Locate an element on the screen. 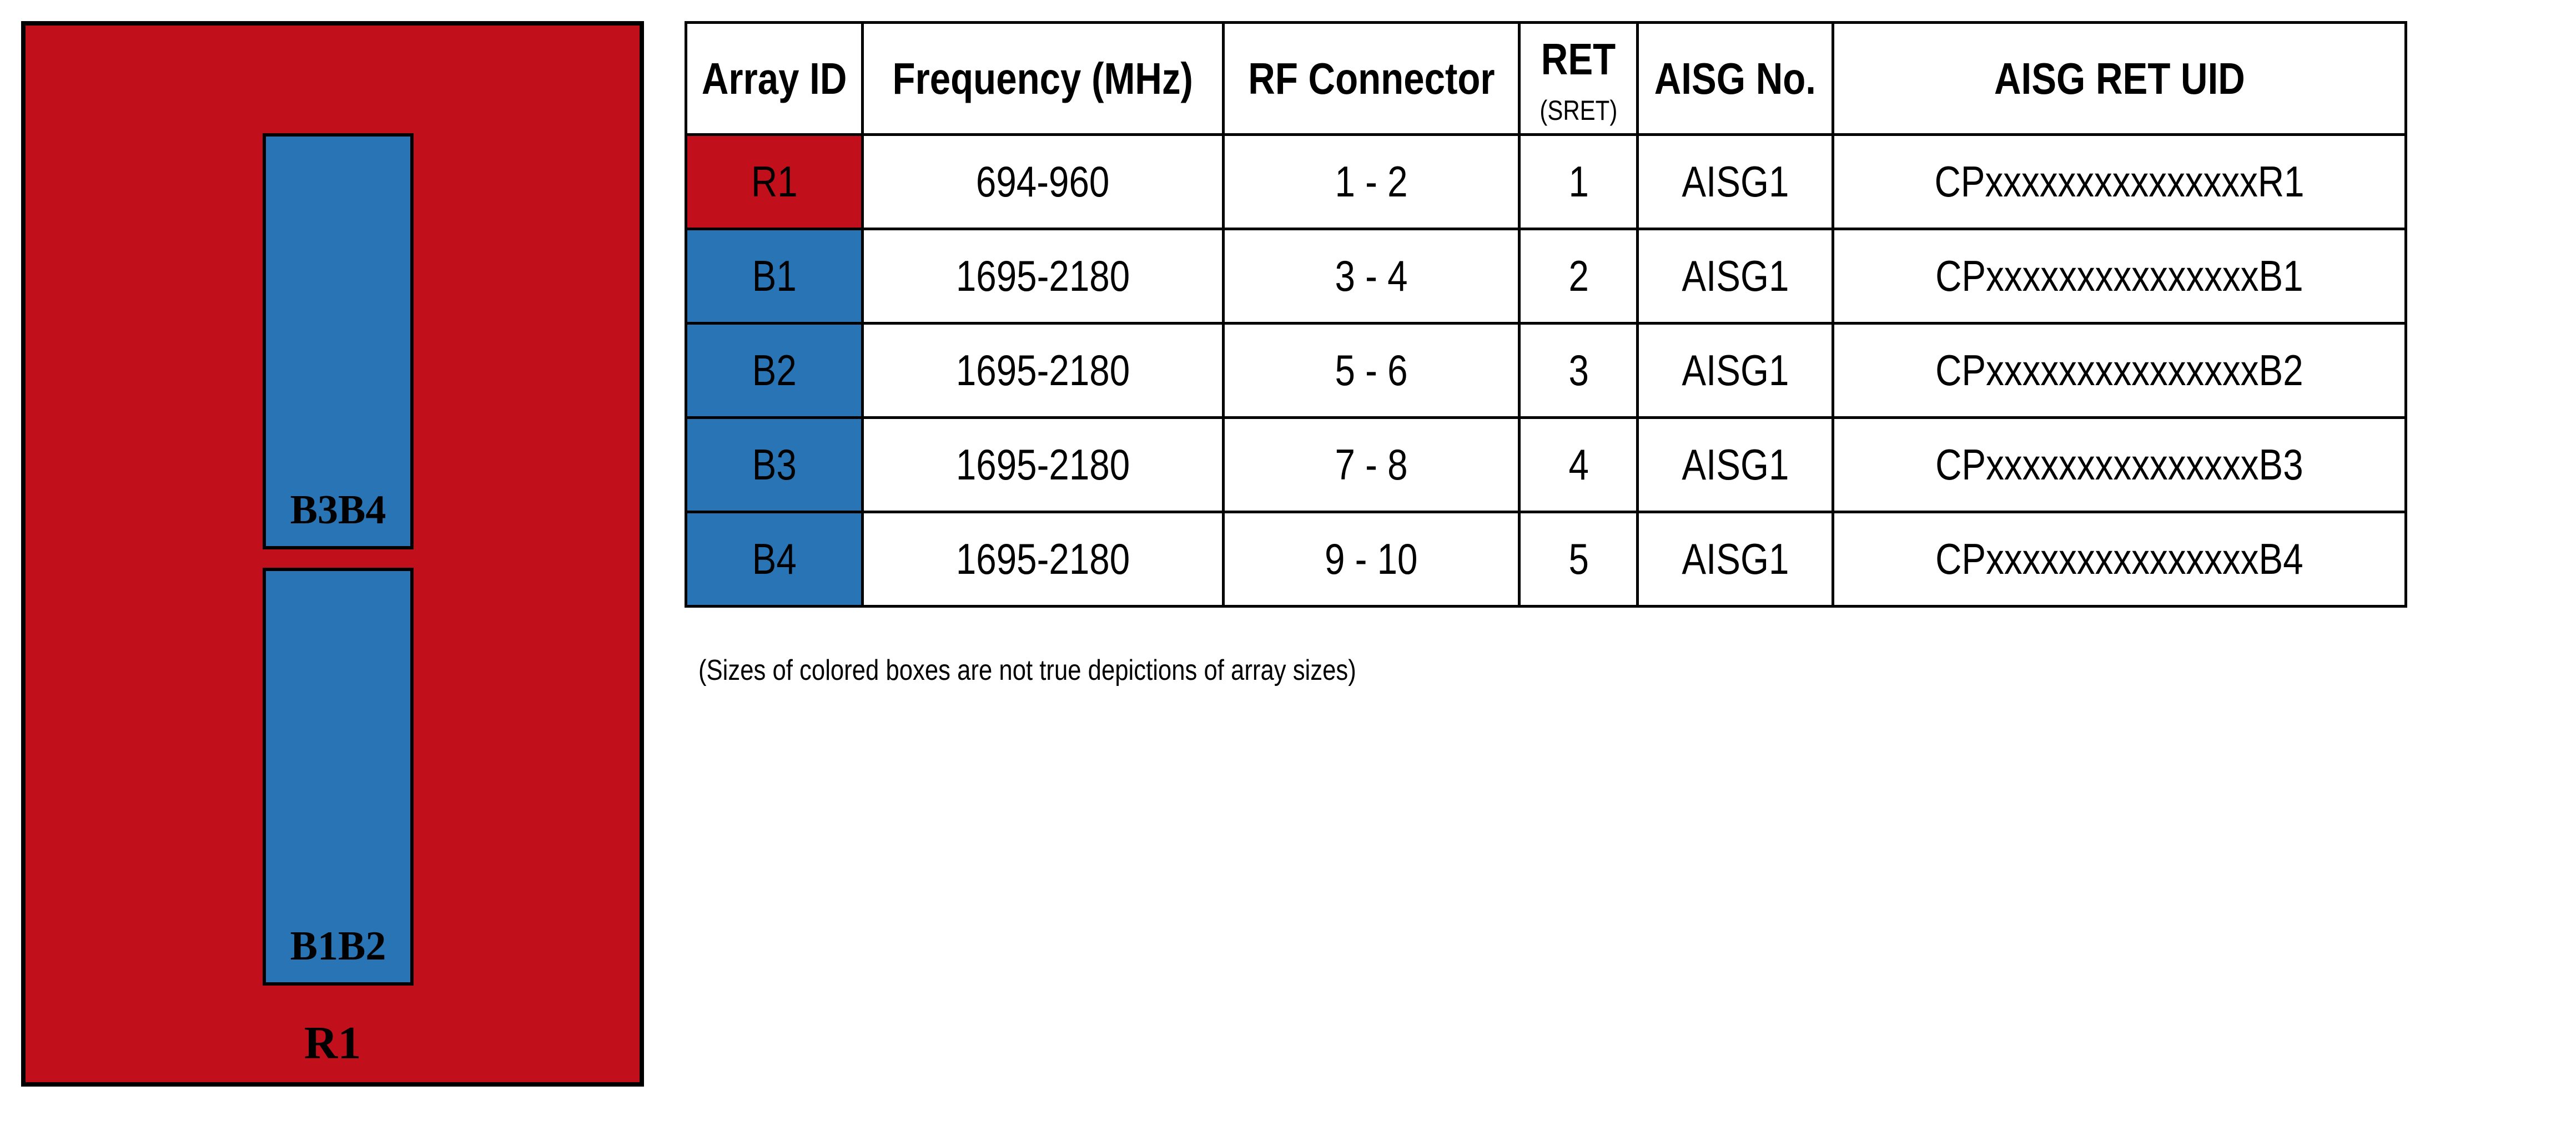 The width and height of the screenshot is (2576, 1121). cell-aisg-ret-uid: CPxxxxxxxxxxxxxxxB2 is located at coordinates (2120, 371).